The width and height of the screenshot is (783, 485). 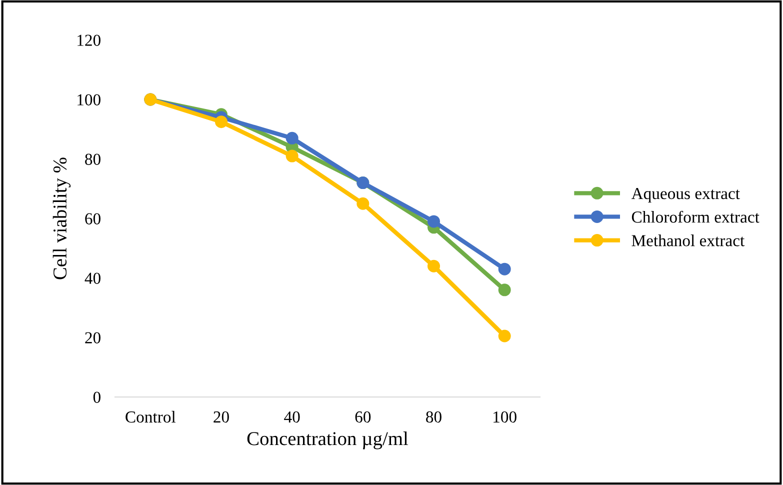 What do you see at coordinates (292, 417) in the screenshot?
I see `x-tick-label: 40` at bounding box center [292, 417].